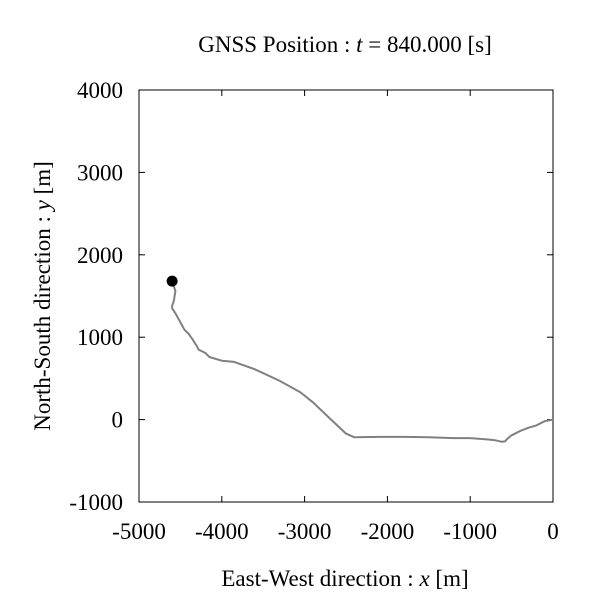 The image size is (600, 605). I want to click on y-axis-unit: [m], so click(42, 180).